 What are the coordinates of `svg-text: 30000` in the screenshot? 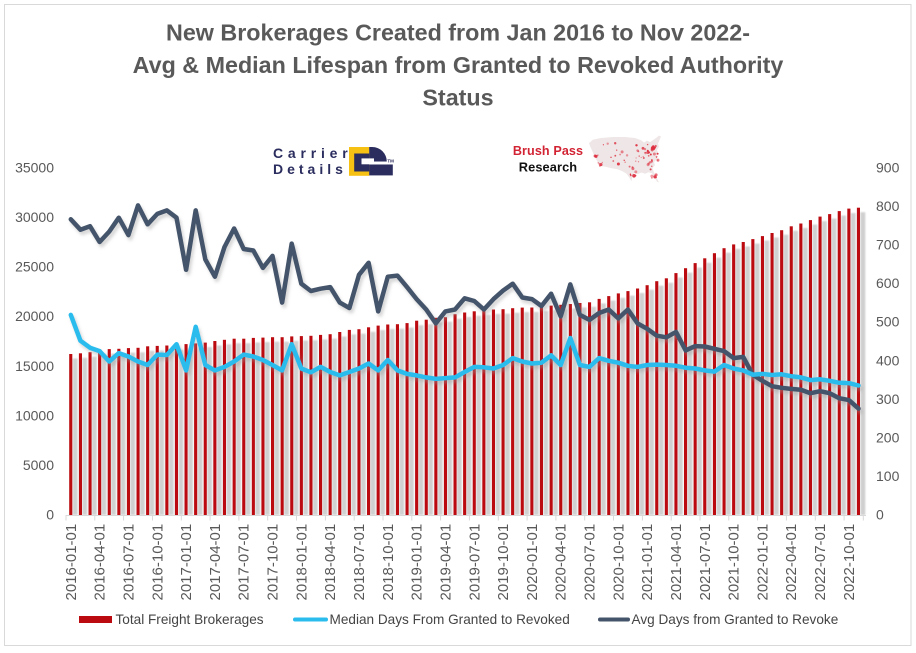 It's located at (34, 217).